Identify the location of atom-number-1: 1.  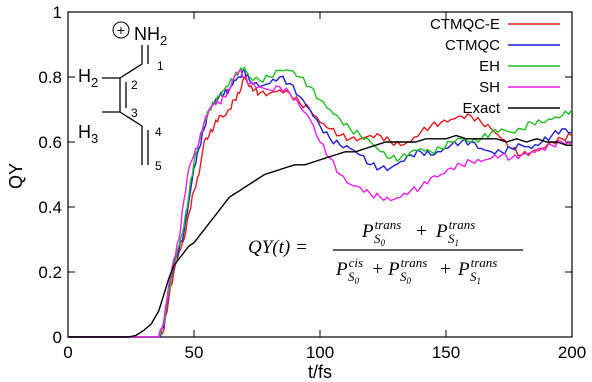
(160, 66).